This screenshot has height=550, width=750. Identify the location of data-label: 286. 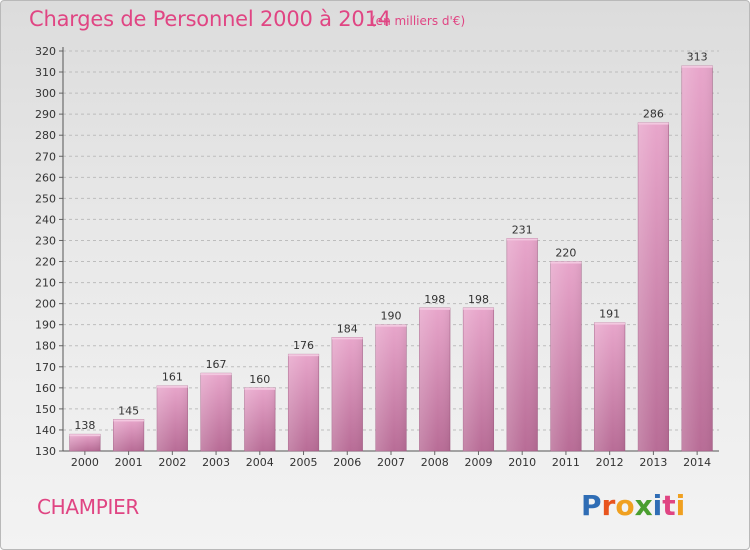
(653, 114).